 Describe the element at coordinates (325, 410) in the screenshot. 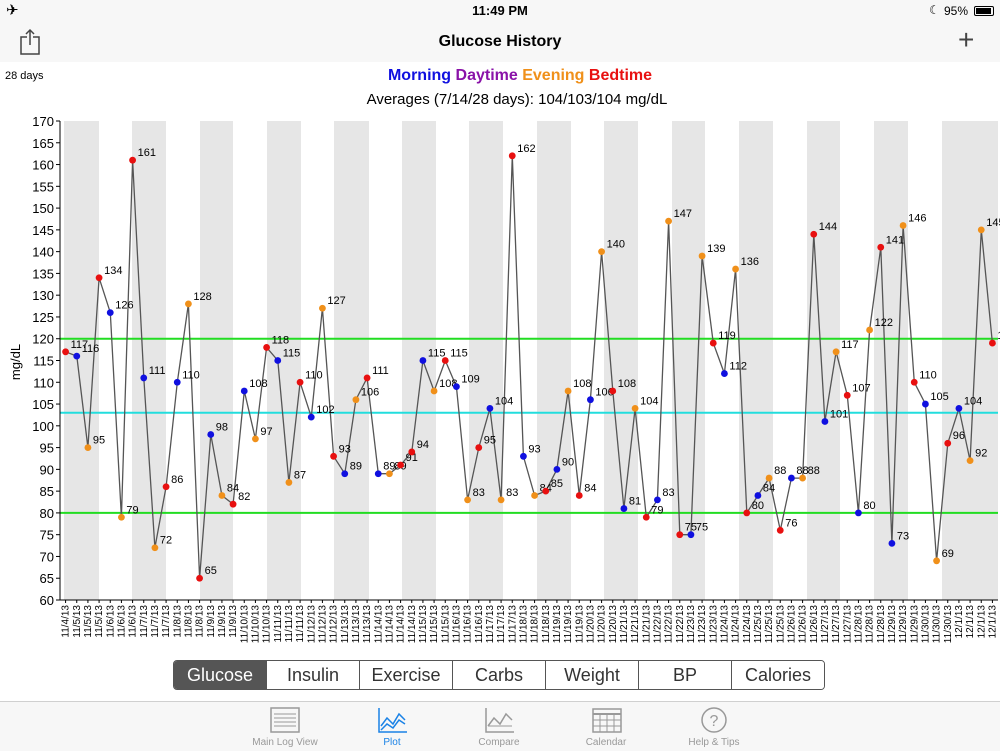

I see `data-label: 102` at that location.